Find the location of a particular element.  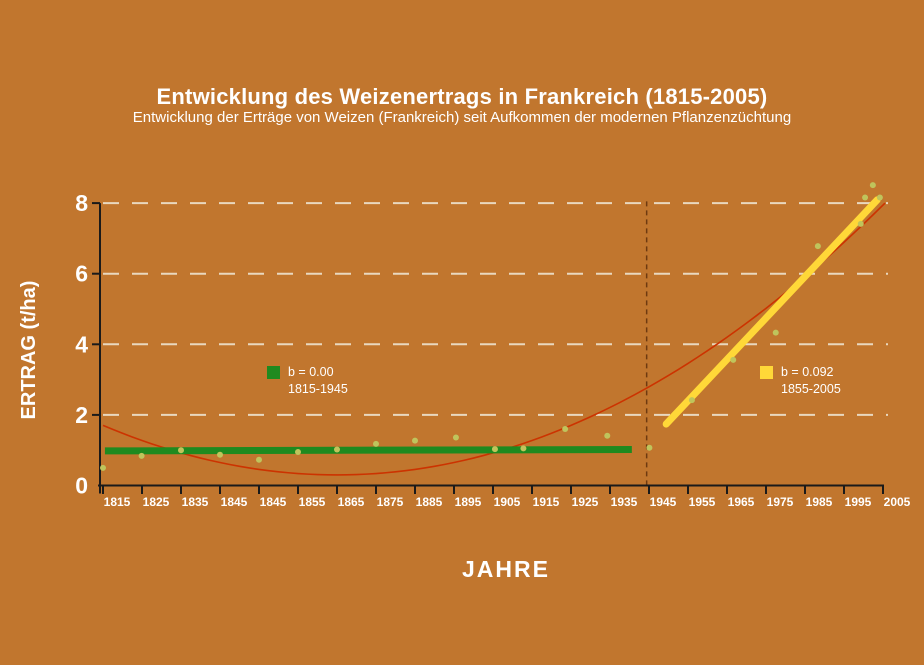

y-tick-label: 0 is located at coordinates (81, 486).